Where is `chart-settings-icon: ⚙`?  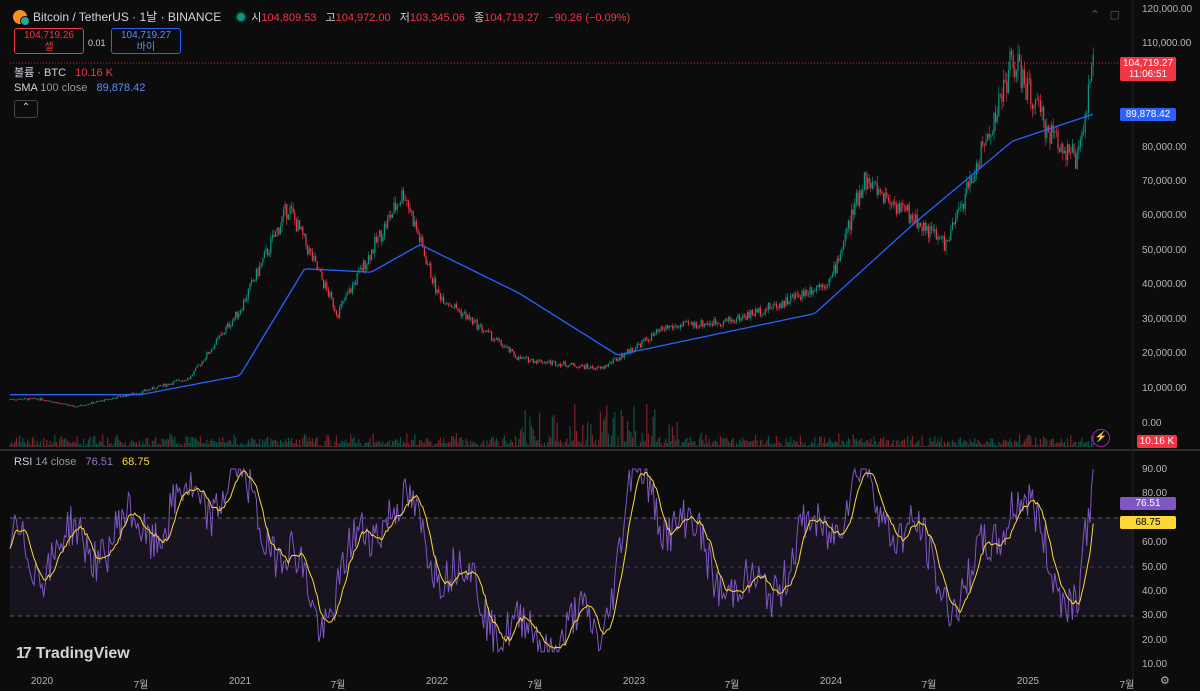
chart-settings-icon: ⚙ is located at coordinates (1165, 681).